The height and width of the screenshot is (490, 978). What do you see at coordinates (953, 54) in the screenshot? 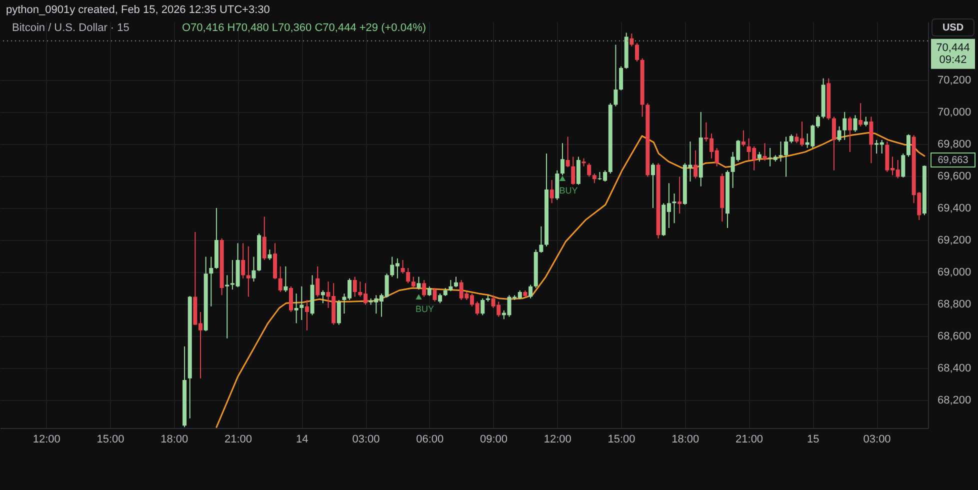
I see `ref-line-label: 70,444 09:42` at bounding box center [953, 54].